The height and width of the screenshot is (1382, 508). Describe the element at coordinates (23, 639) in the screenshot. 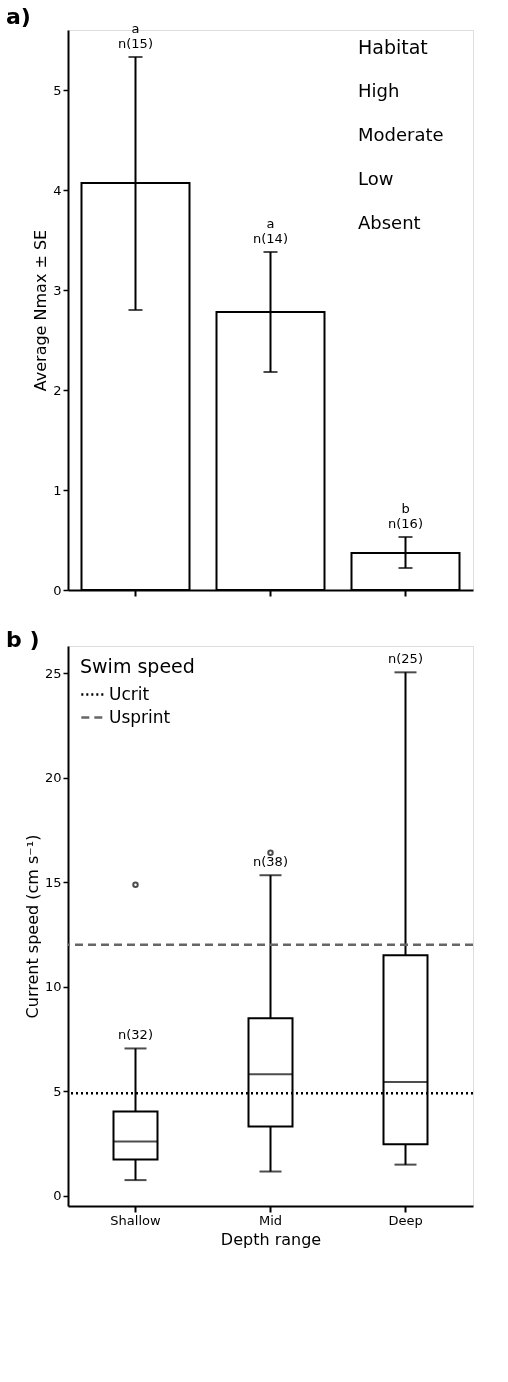

I see `chart-title: b )` at that location.